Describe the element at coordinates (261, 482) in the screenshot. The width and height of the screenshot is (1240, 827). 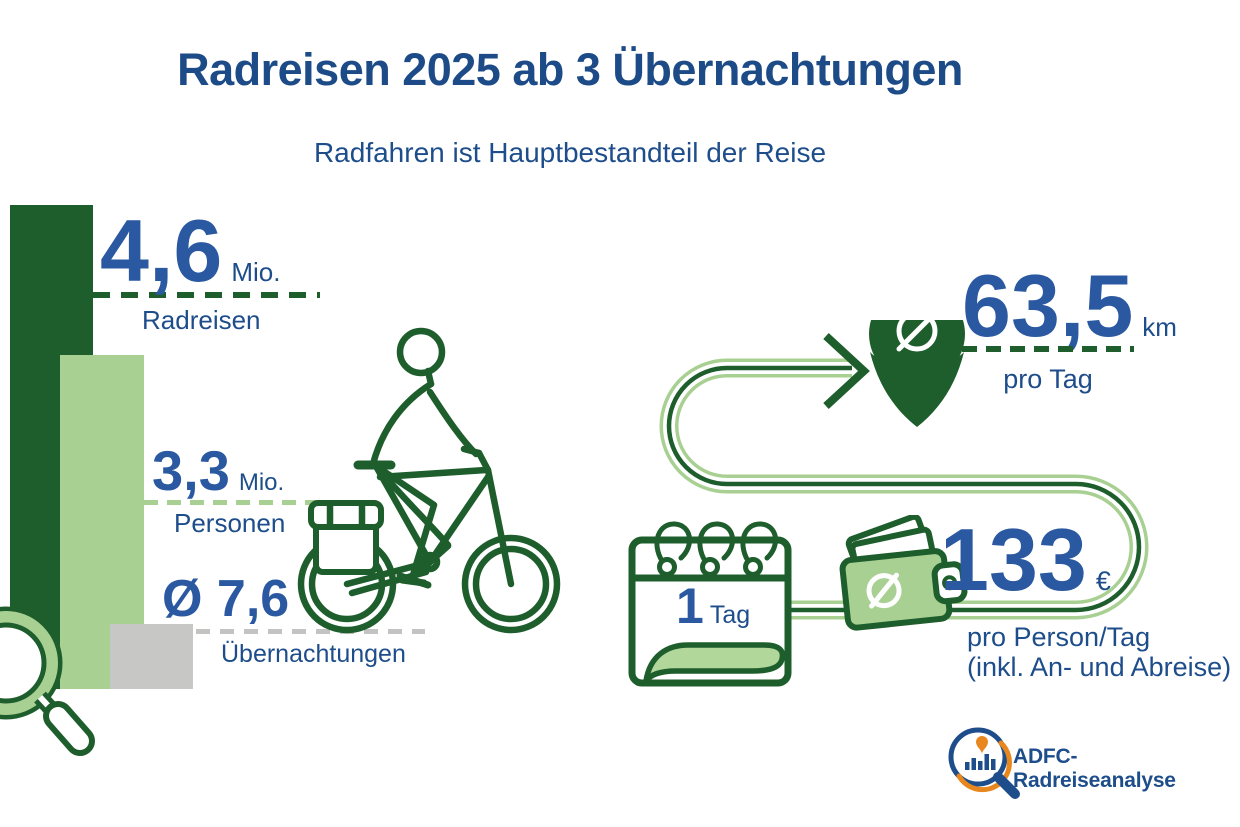
I see `stat-personen-unit: Mio.` at that location.